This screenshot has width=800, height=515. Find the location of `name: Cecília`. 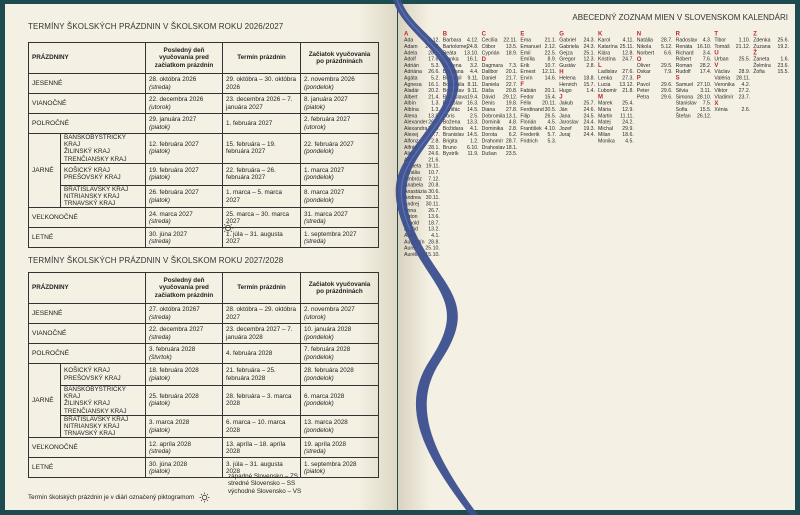

name: Cecília is located at coordinates (490, 41).